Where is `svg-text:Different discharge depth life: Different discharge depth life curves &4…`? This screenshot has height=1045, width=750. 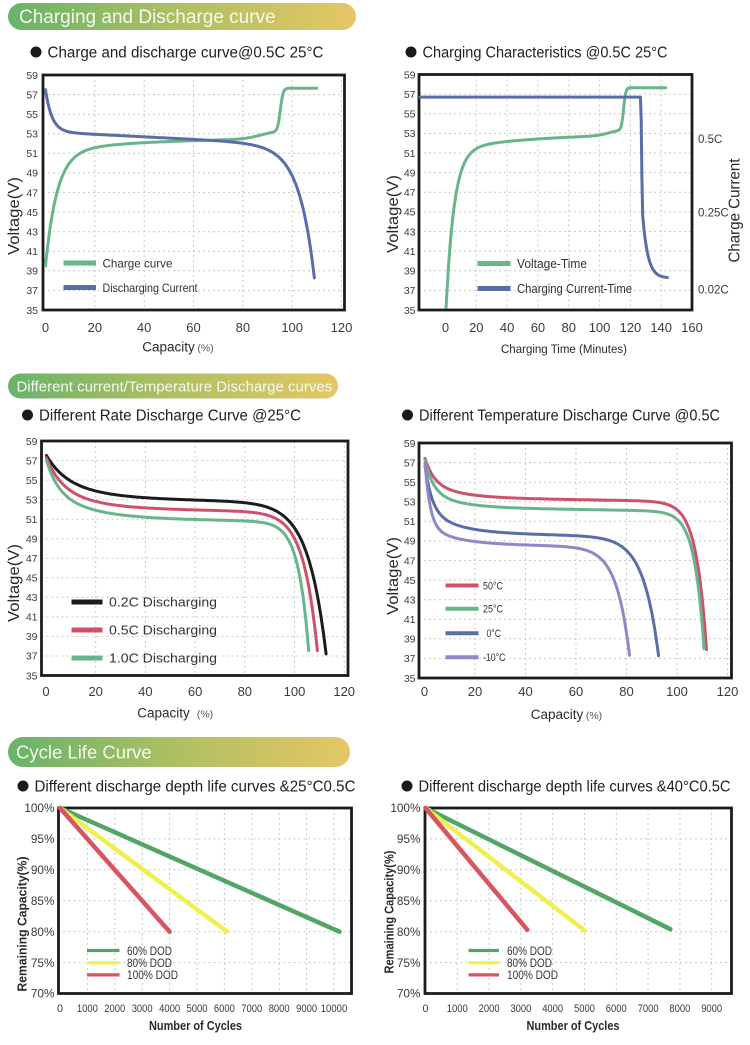 svg-text:Different discharge depth life: Different discharge depth life curves &4… is located at coordinates (575, 787).